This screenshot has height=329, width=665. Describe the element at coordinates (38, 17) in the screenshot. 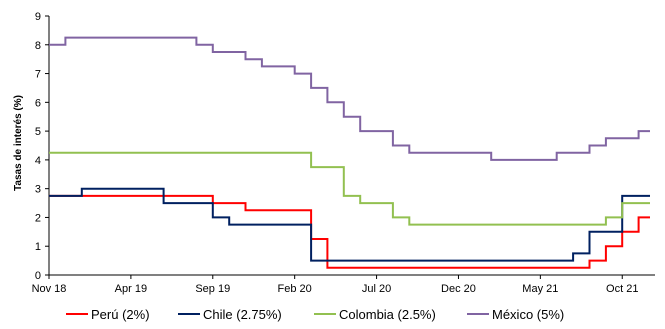

I see `y-tick-label: 9` at that location.